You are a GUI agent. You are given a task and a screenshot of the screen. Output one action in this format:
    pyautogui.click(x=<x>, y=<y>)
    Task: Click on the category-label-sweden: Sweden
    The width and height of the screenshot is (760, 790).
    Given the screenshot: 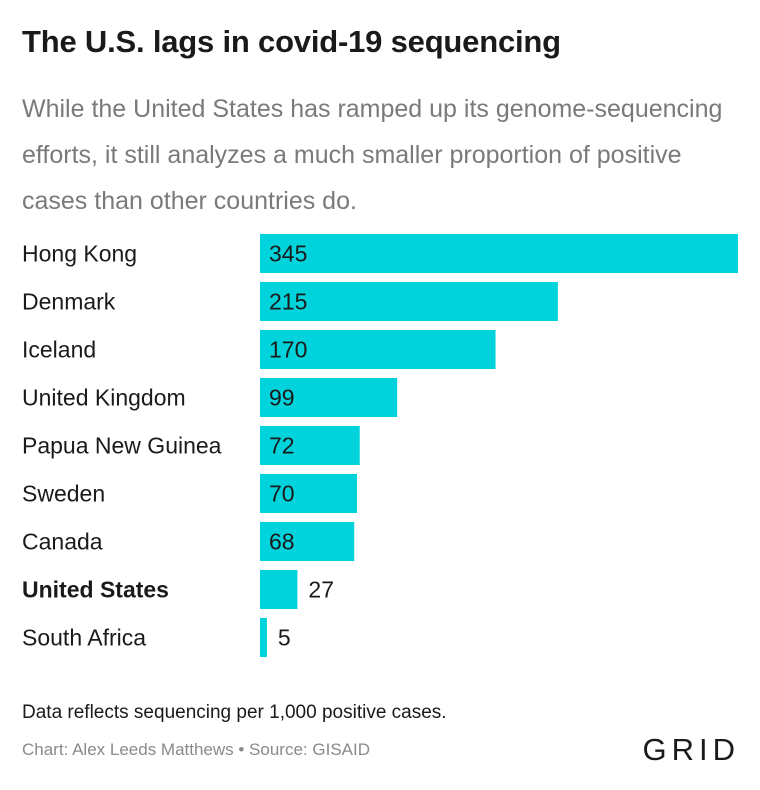 What is the action you would take?
    pyautogui.click(x=63, y=494)
    